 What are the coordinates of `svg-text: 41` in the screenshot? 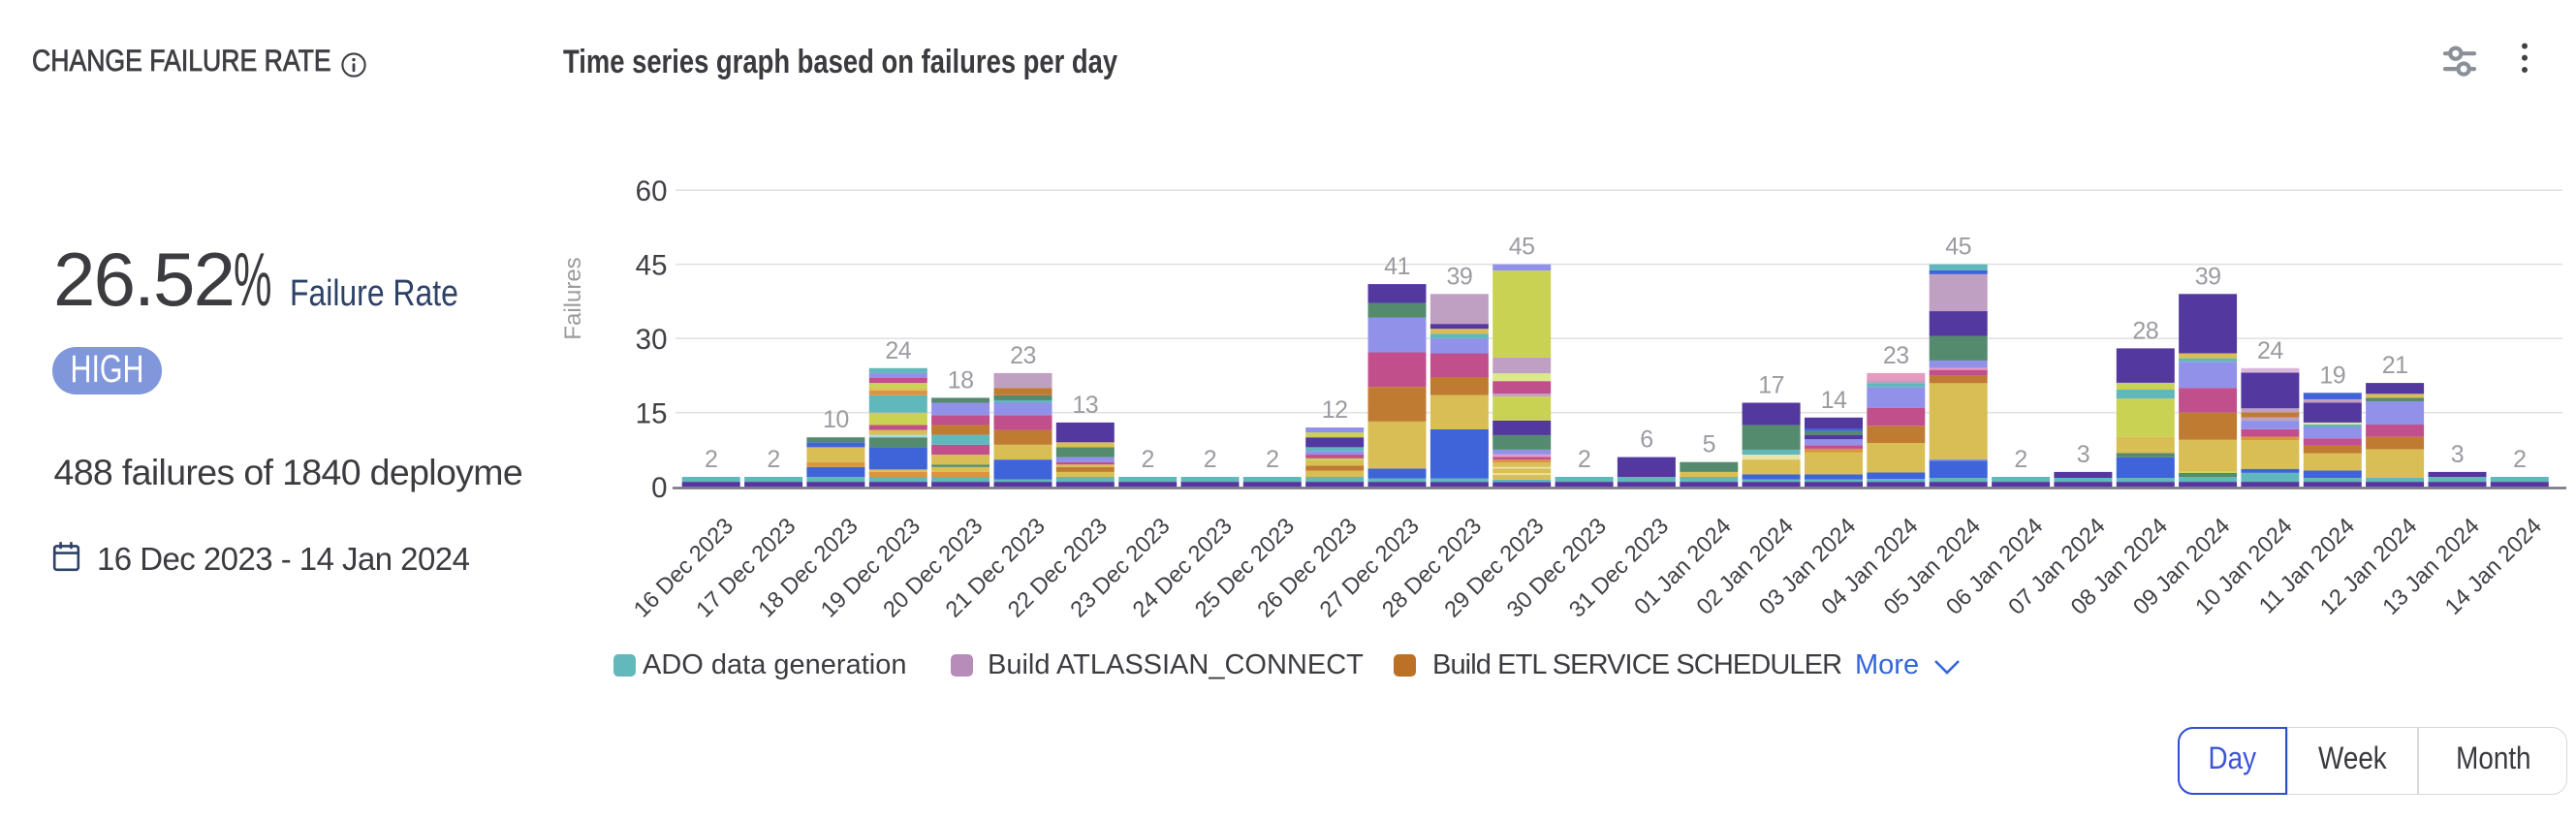 It's located at (1397, 266).